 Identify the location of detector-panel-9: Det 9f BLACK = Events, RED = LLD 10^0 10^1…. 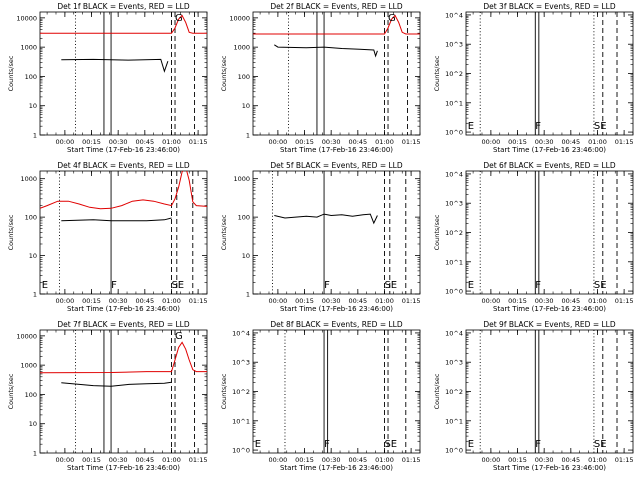
(533, 396).